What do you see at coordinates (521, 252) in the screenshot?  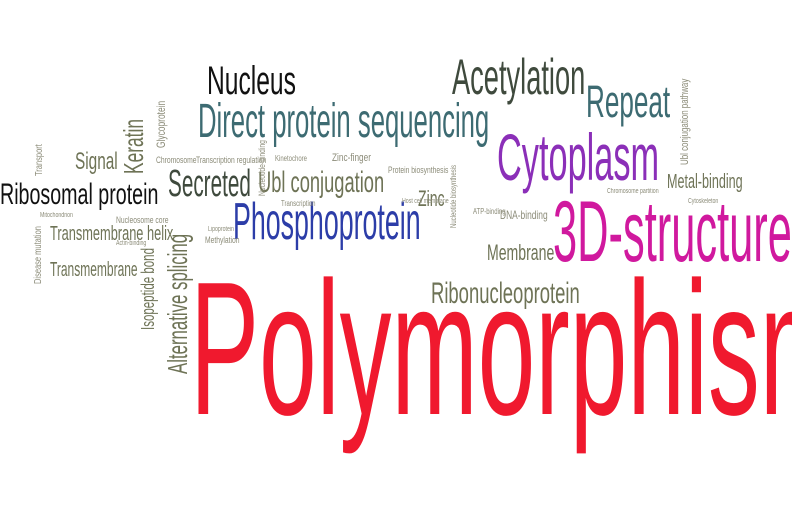 I see `word-membrane: Membrane` at bounding box center [521, 252].